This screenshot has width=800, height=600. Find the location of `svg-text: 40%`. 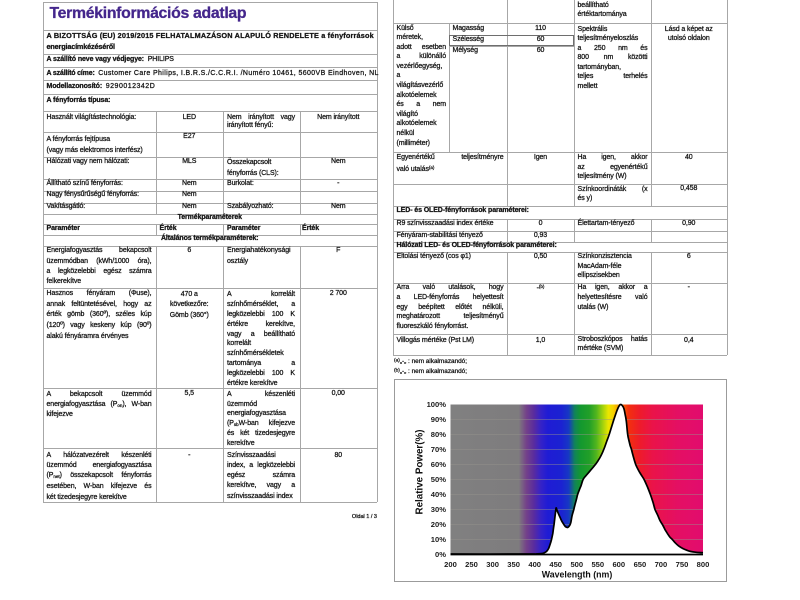

svg-text: 40% is located at coordinates (438, 494).